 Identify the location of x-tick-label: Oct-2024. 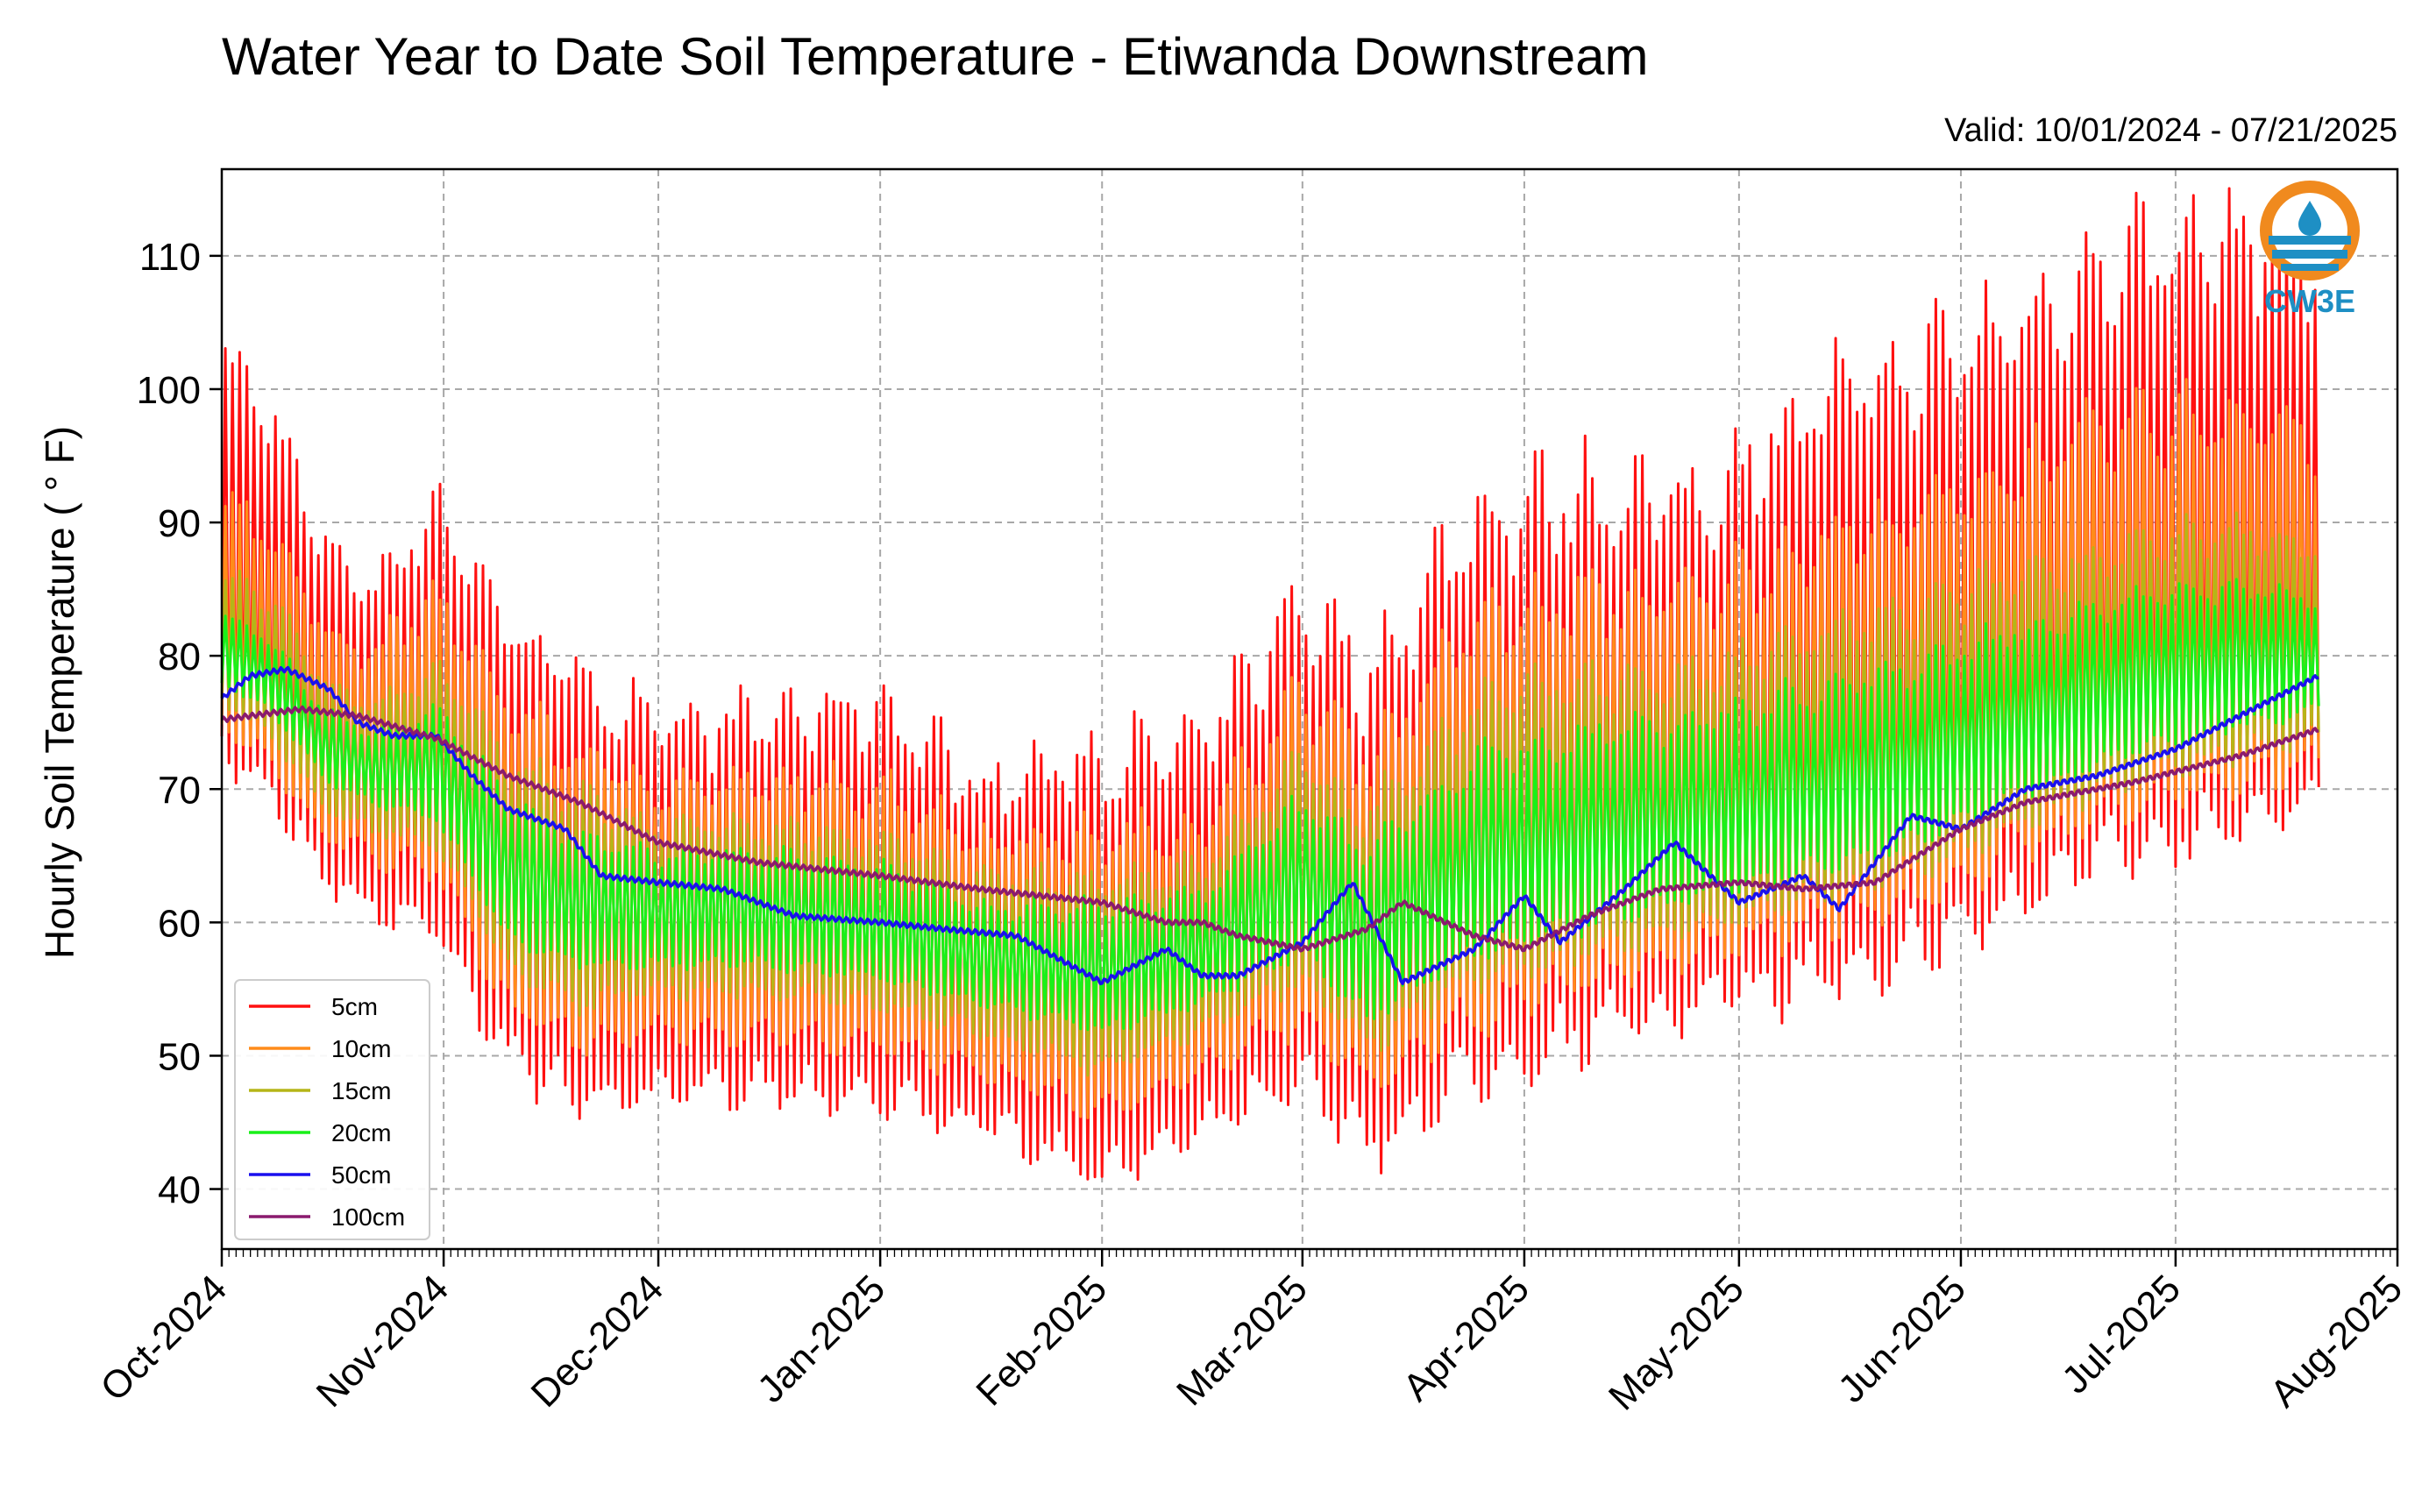
(163, 1338).